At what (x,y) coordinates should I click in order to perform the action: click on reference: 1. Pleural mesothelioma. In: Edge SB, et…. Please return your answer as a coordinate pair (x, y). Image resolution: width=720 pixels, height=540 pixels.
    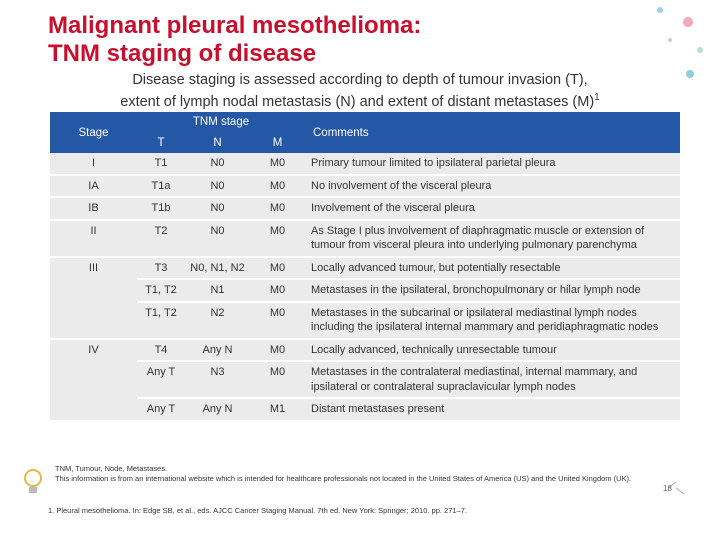
    Looking at the image, I should click on (257, 510).